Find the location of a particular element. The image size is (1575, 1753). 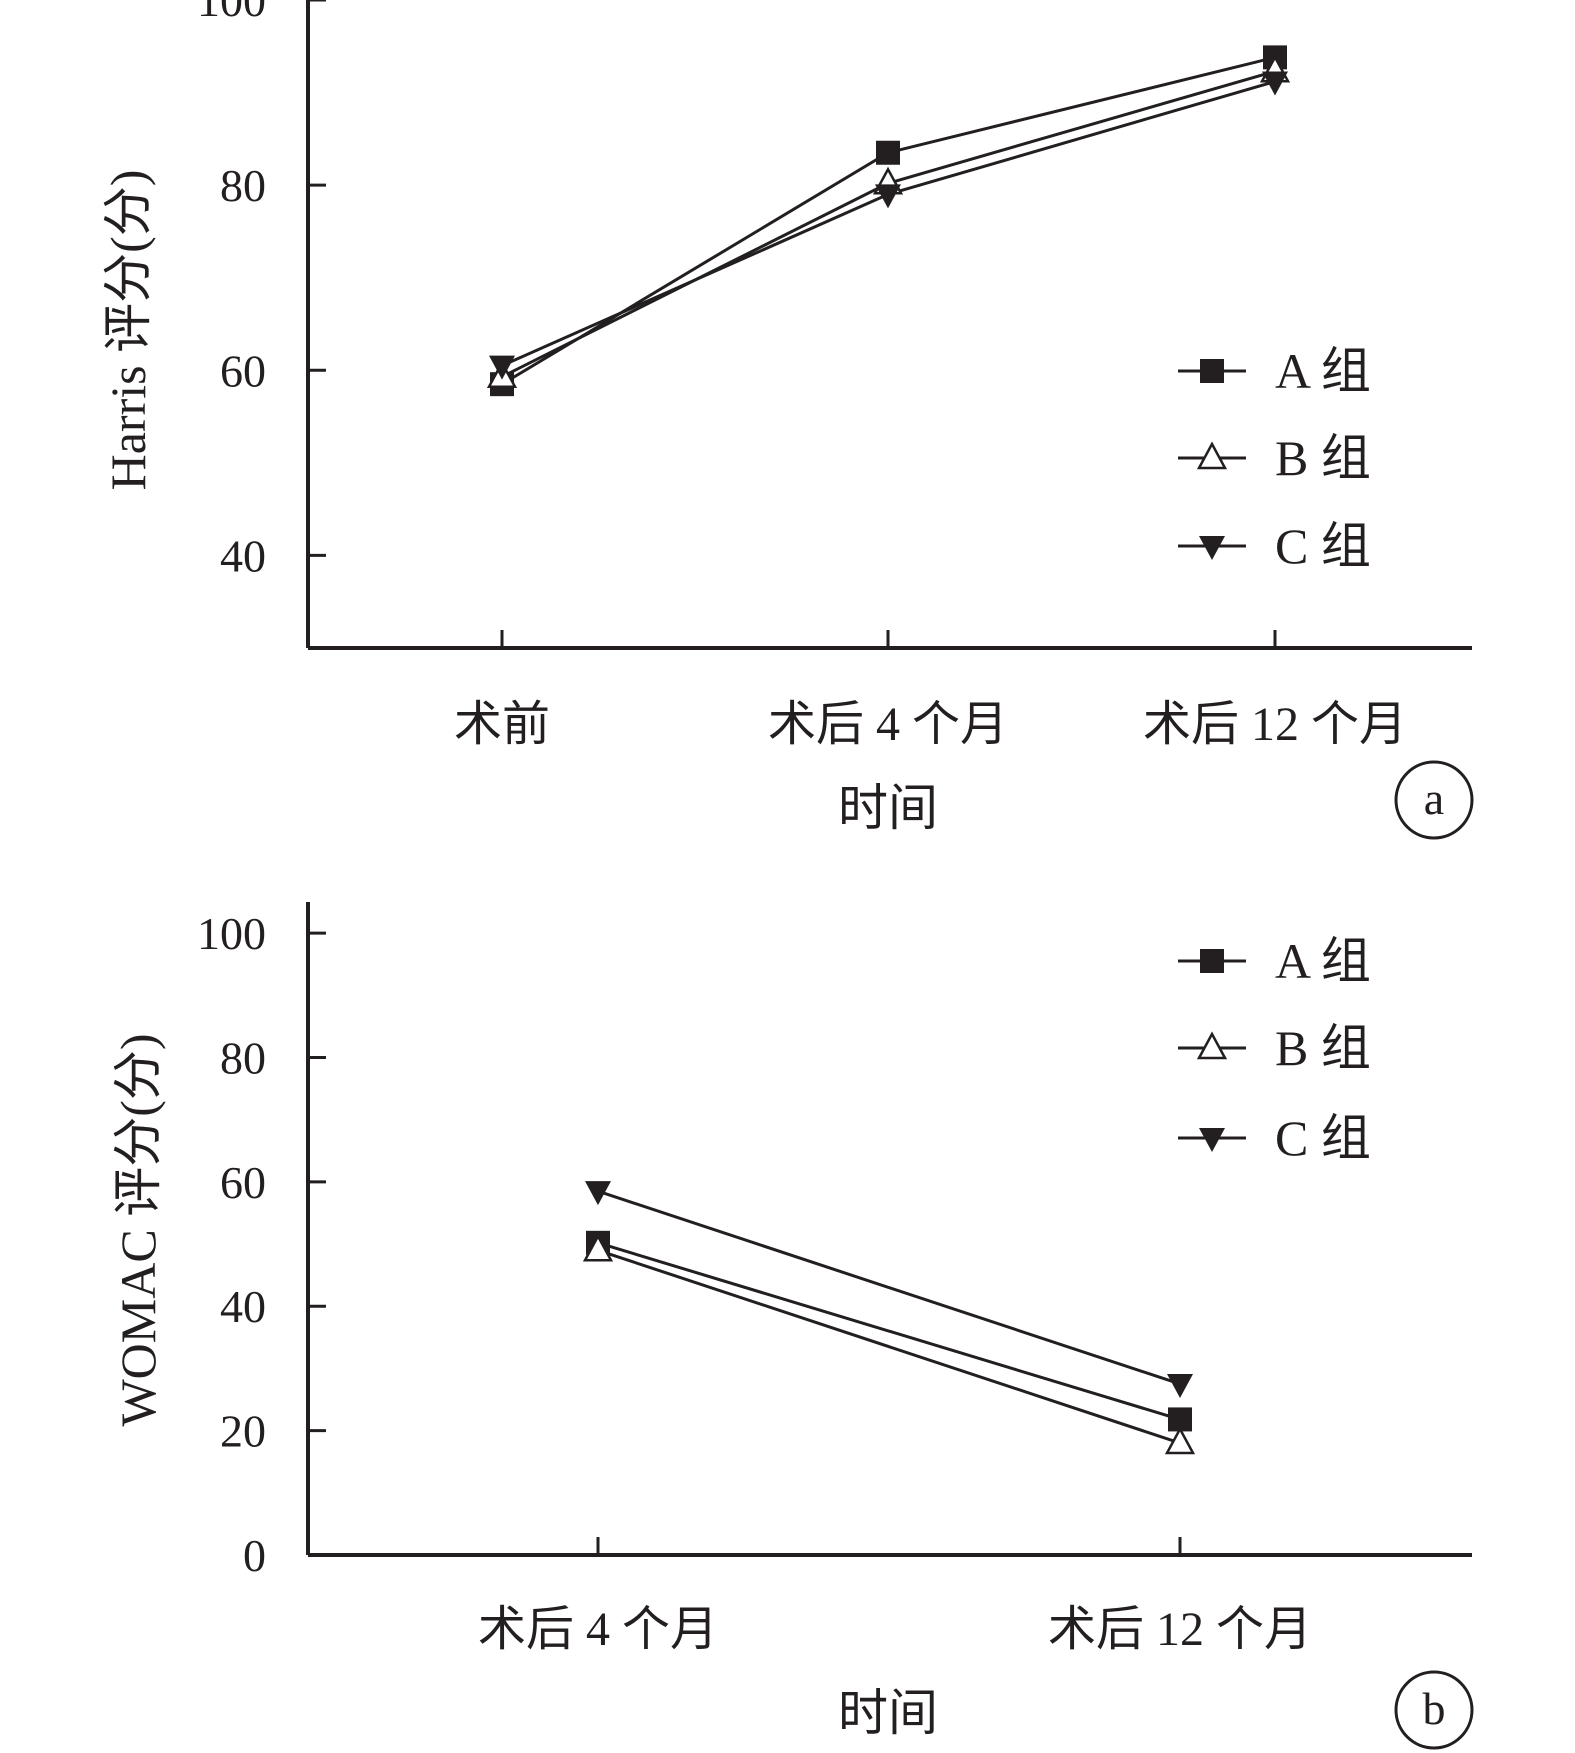

y-tick-label: 20 is located at coordinates (243, 1431).